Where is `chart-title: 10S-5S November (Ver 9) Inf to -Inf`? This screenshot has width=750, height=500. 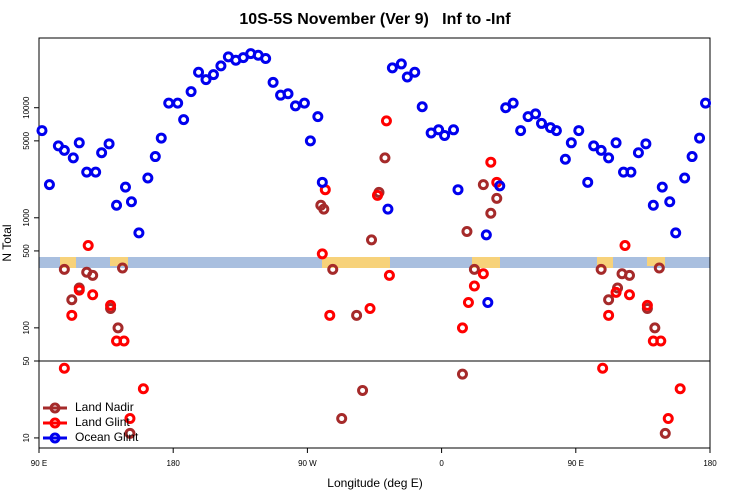 chart-title: 10S-5S November (Ver 9) Inf to -Inf is located at coordinates (375, 19).